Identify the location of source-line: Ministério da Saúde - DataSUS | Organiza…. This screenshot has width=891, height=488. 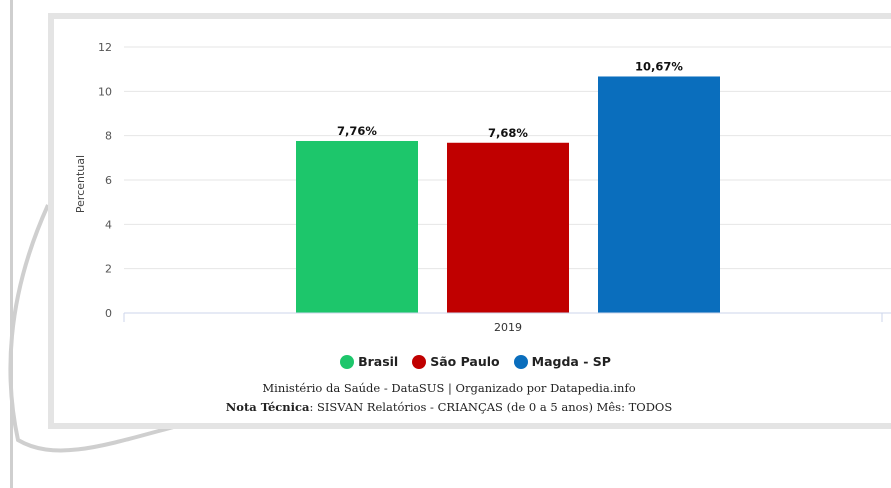
(449, 388).